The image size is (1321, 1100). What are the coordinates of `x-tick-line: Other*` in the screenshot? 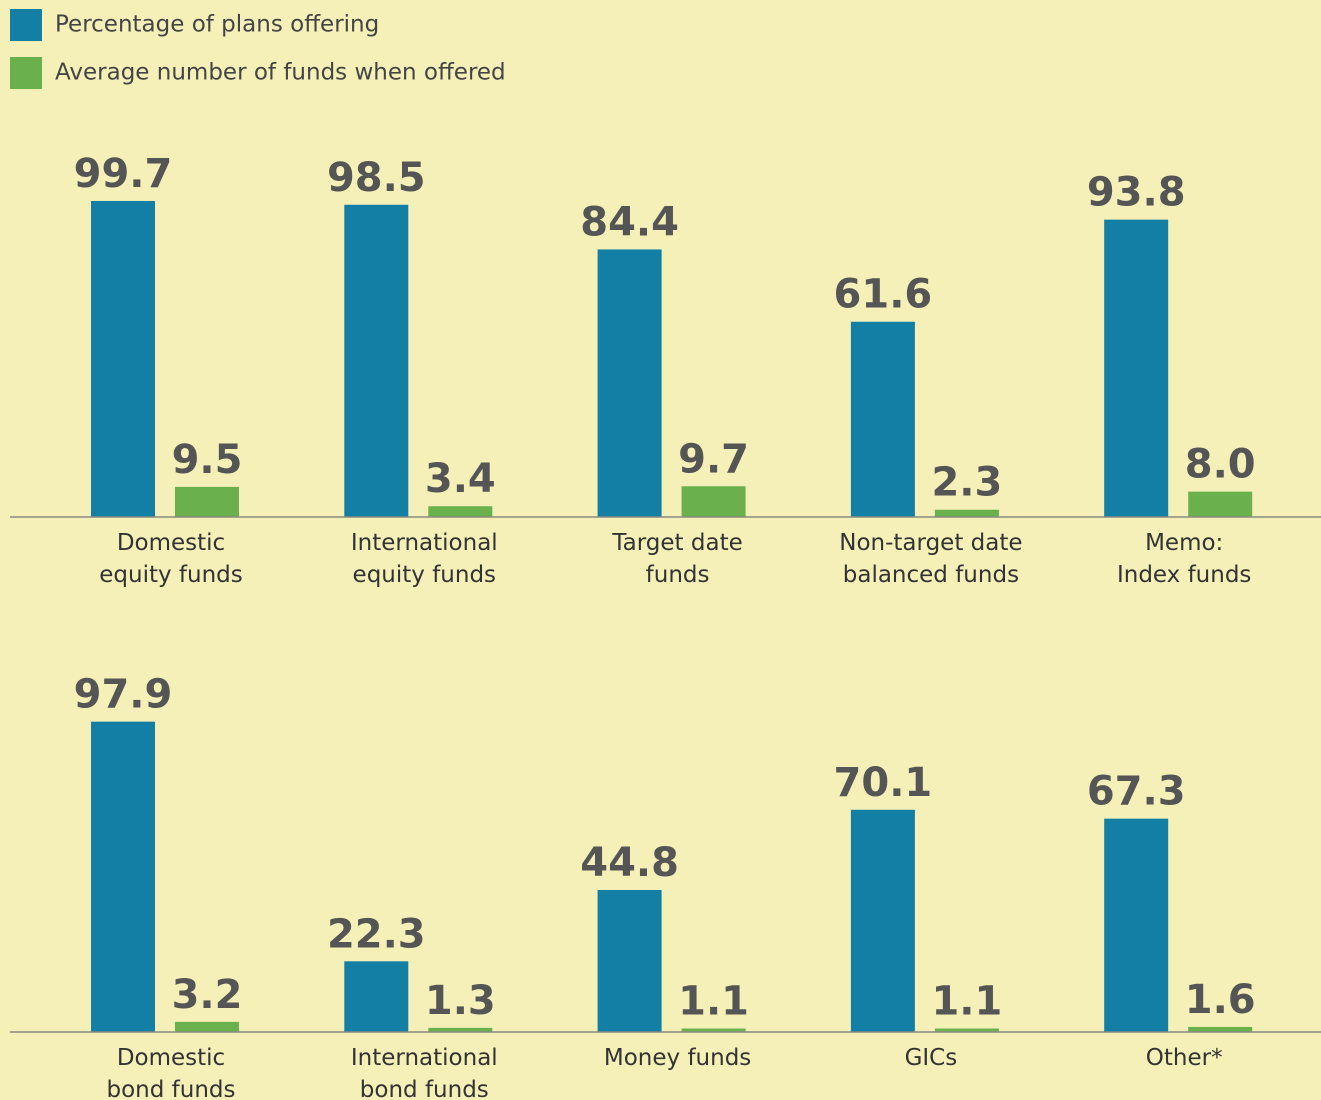 It's located at (1184, 1058).